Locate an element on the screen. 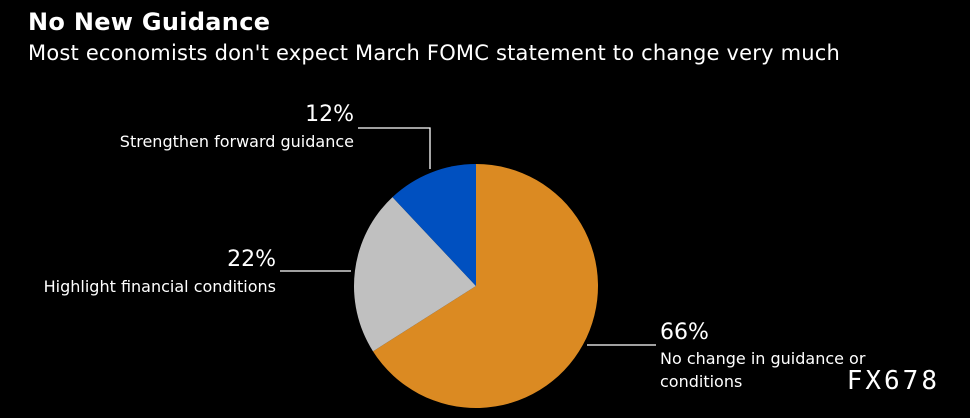 This screenshot has width=970, height=418. pie-slice-highlight-financial is located at coordinates (415, 274).